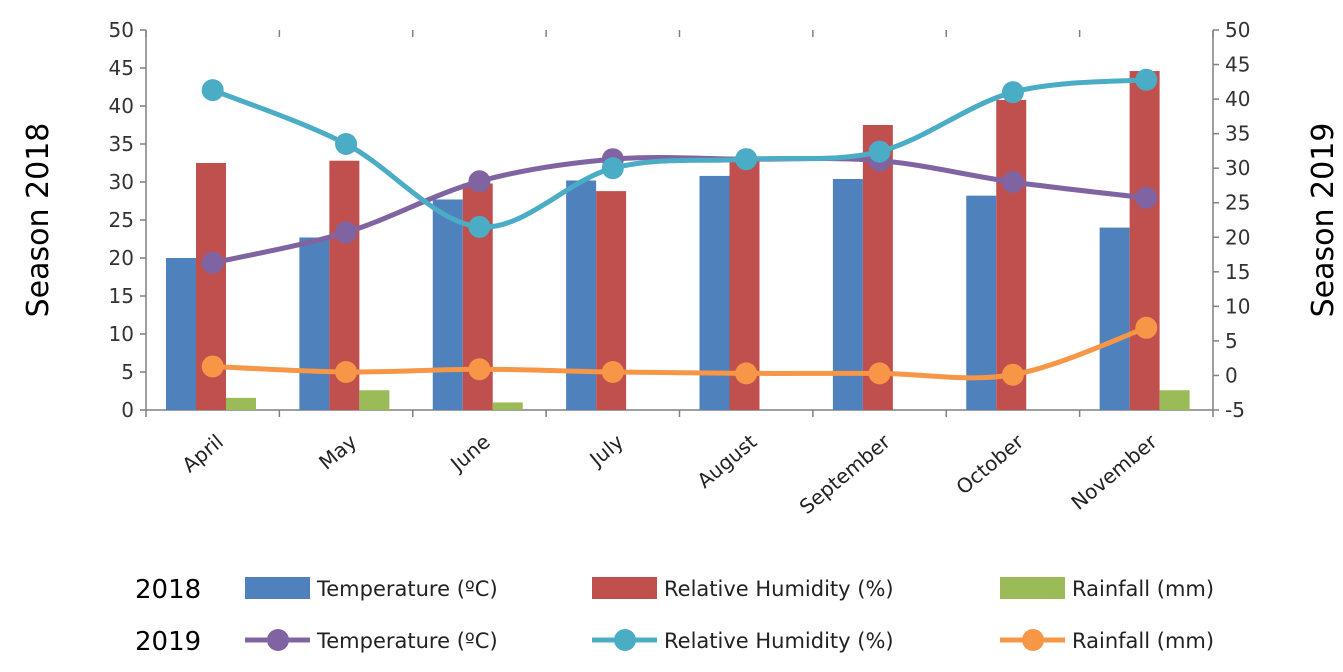  What do you see at coordinates (1231, 375) in the screenshot?
I see `right-tick-label: 0` at bounding box center [1231, 375].